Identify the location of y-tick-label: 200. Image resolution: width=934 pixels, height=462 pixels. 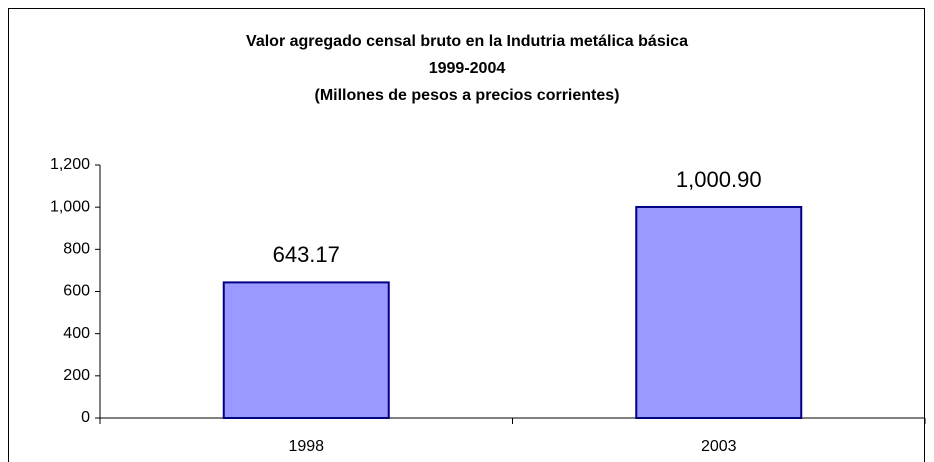
(76, 375).